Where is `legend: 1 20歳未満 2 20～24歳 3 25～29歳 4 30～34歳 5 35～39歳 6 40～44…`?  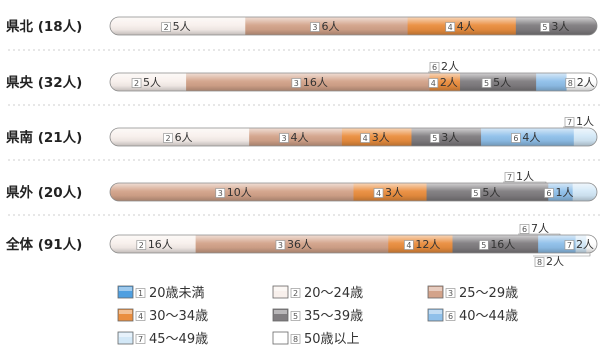 legend: 1 20歳未満 2 20～24歳 3 25～29歳 4 30～34歳 5 35～39歳 6 40～44… is located at coordinates (317, 316).